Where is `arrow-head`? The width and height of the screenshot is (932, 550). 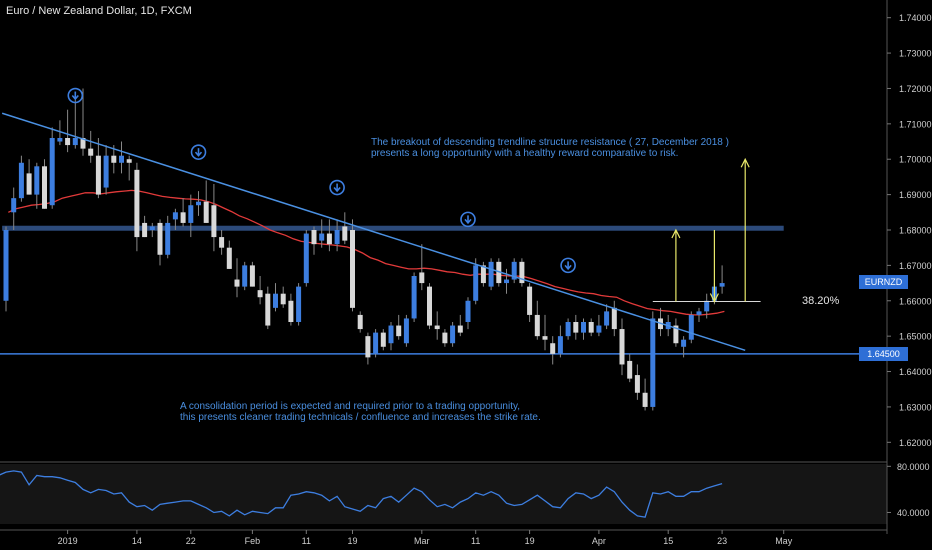 arrow-head is located at coordinates (745, 162).